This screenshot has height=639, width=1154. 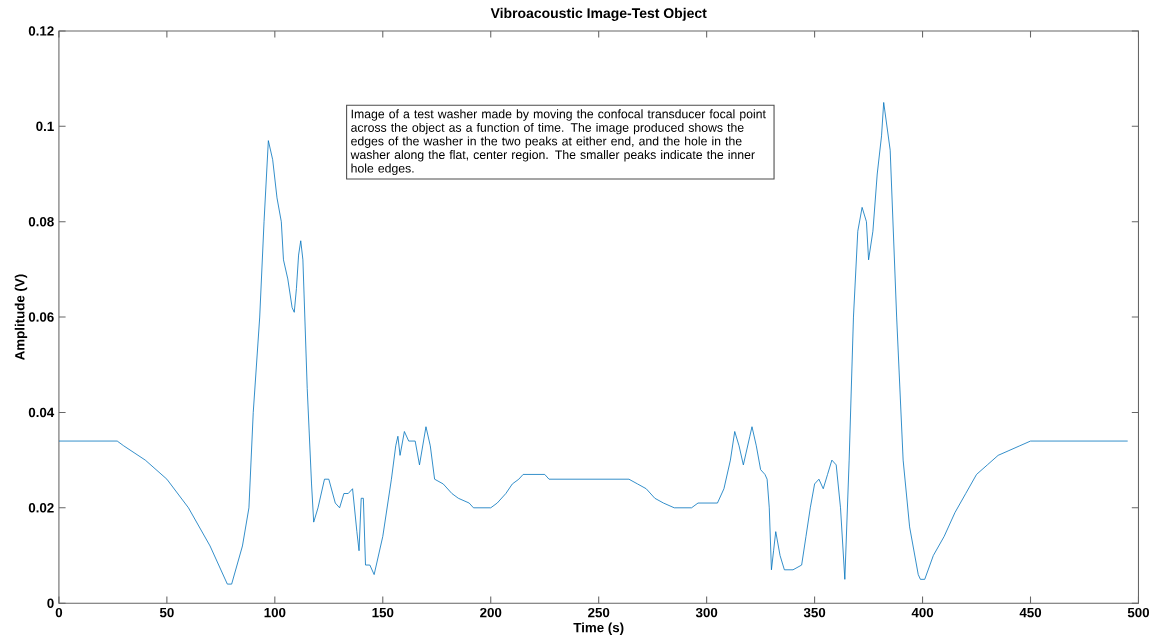 I want to click on y-tick-label: 0, so click(x=50, y=603).